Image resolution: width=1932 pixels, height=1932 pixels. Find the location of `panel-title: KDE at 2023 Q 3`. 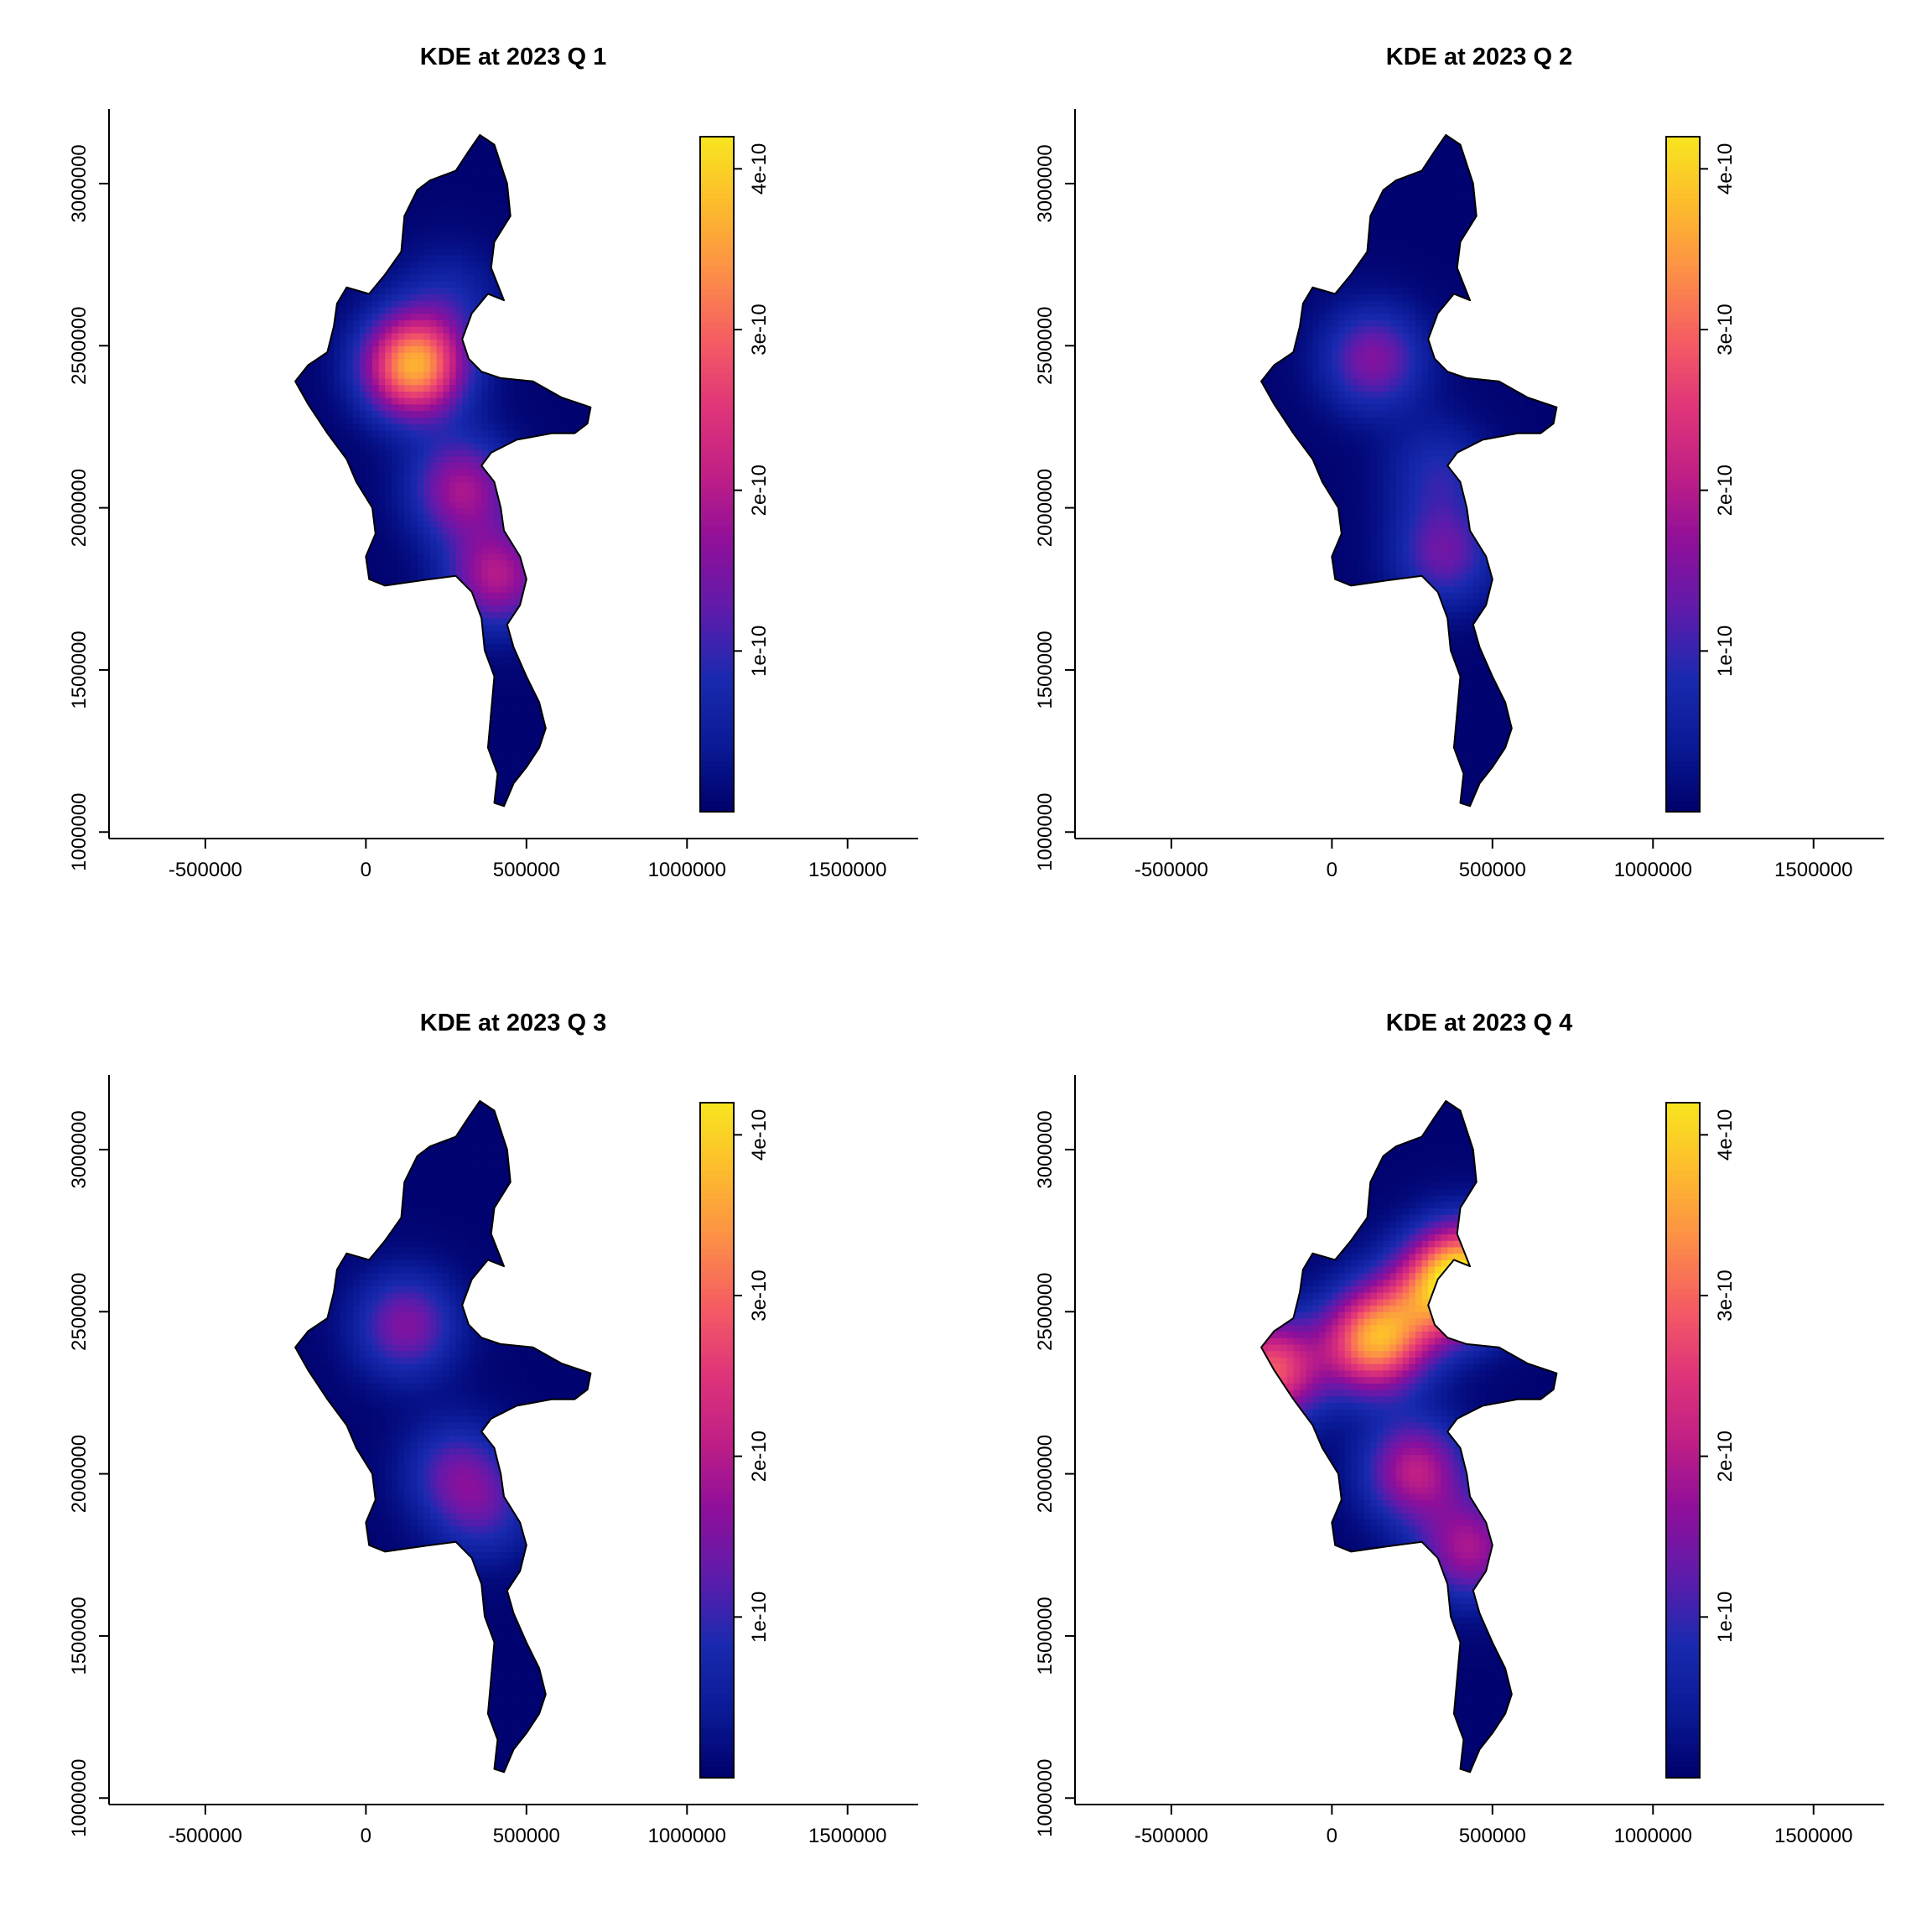

panel-title: KDE at 2023 Q 3 is located at coordinates (513, 1023).